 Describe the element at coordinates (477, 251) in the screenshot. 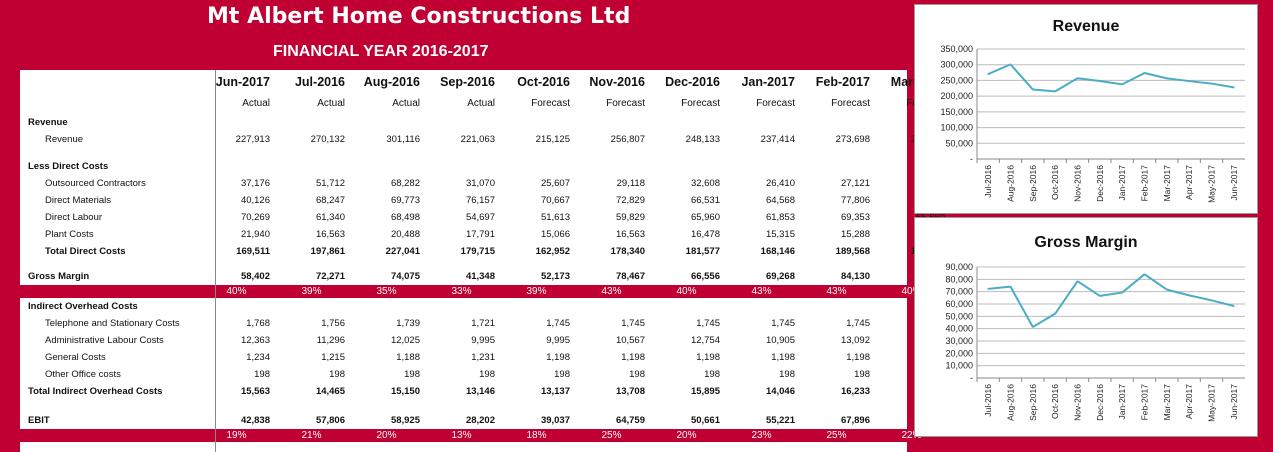

I see `value-cell: 179,715` at that location.